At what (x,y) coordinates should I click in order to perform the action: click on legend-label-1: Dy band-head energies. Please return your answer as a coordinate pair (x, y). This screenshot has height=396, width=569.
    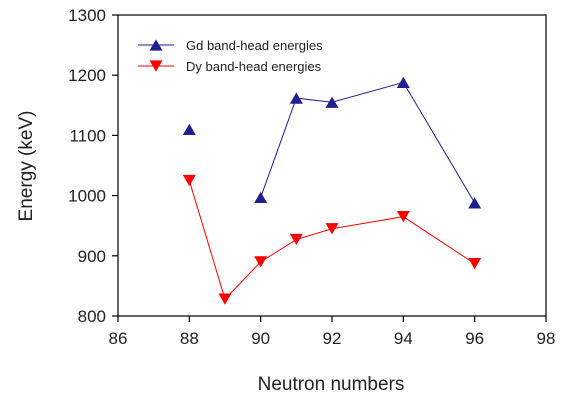
    Looking at the image, I should click on (254, 66).